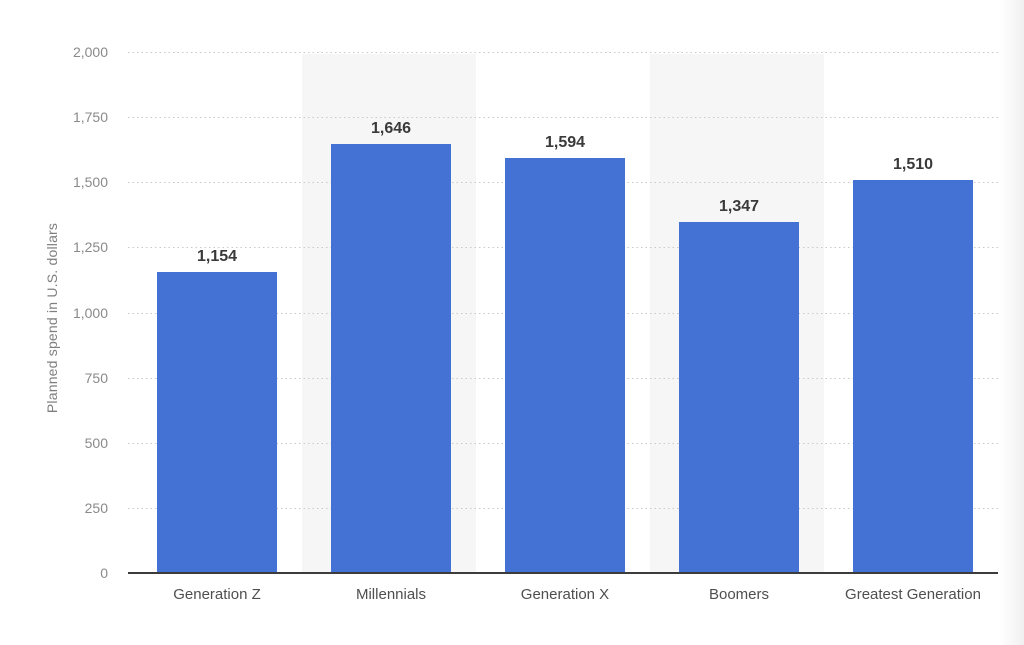  Describe the element at coordinates (217, 422) in the screenshot. I see `bar-generation-z` at that location.